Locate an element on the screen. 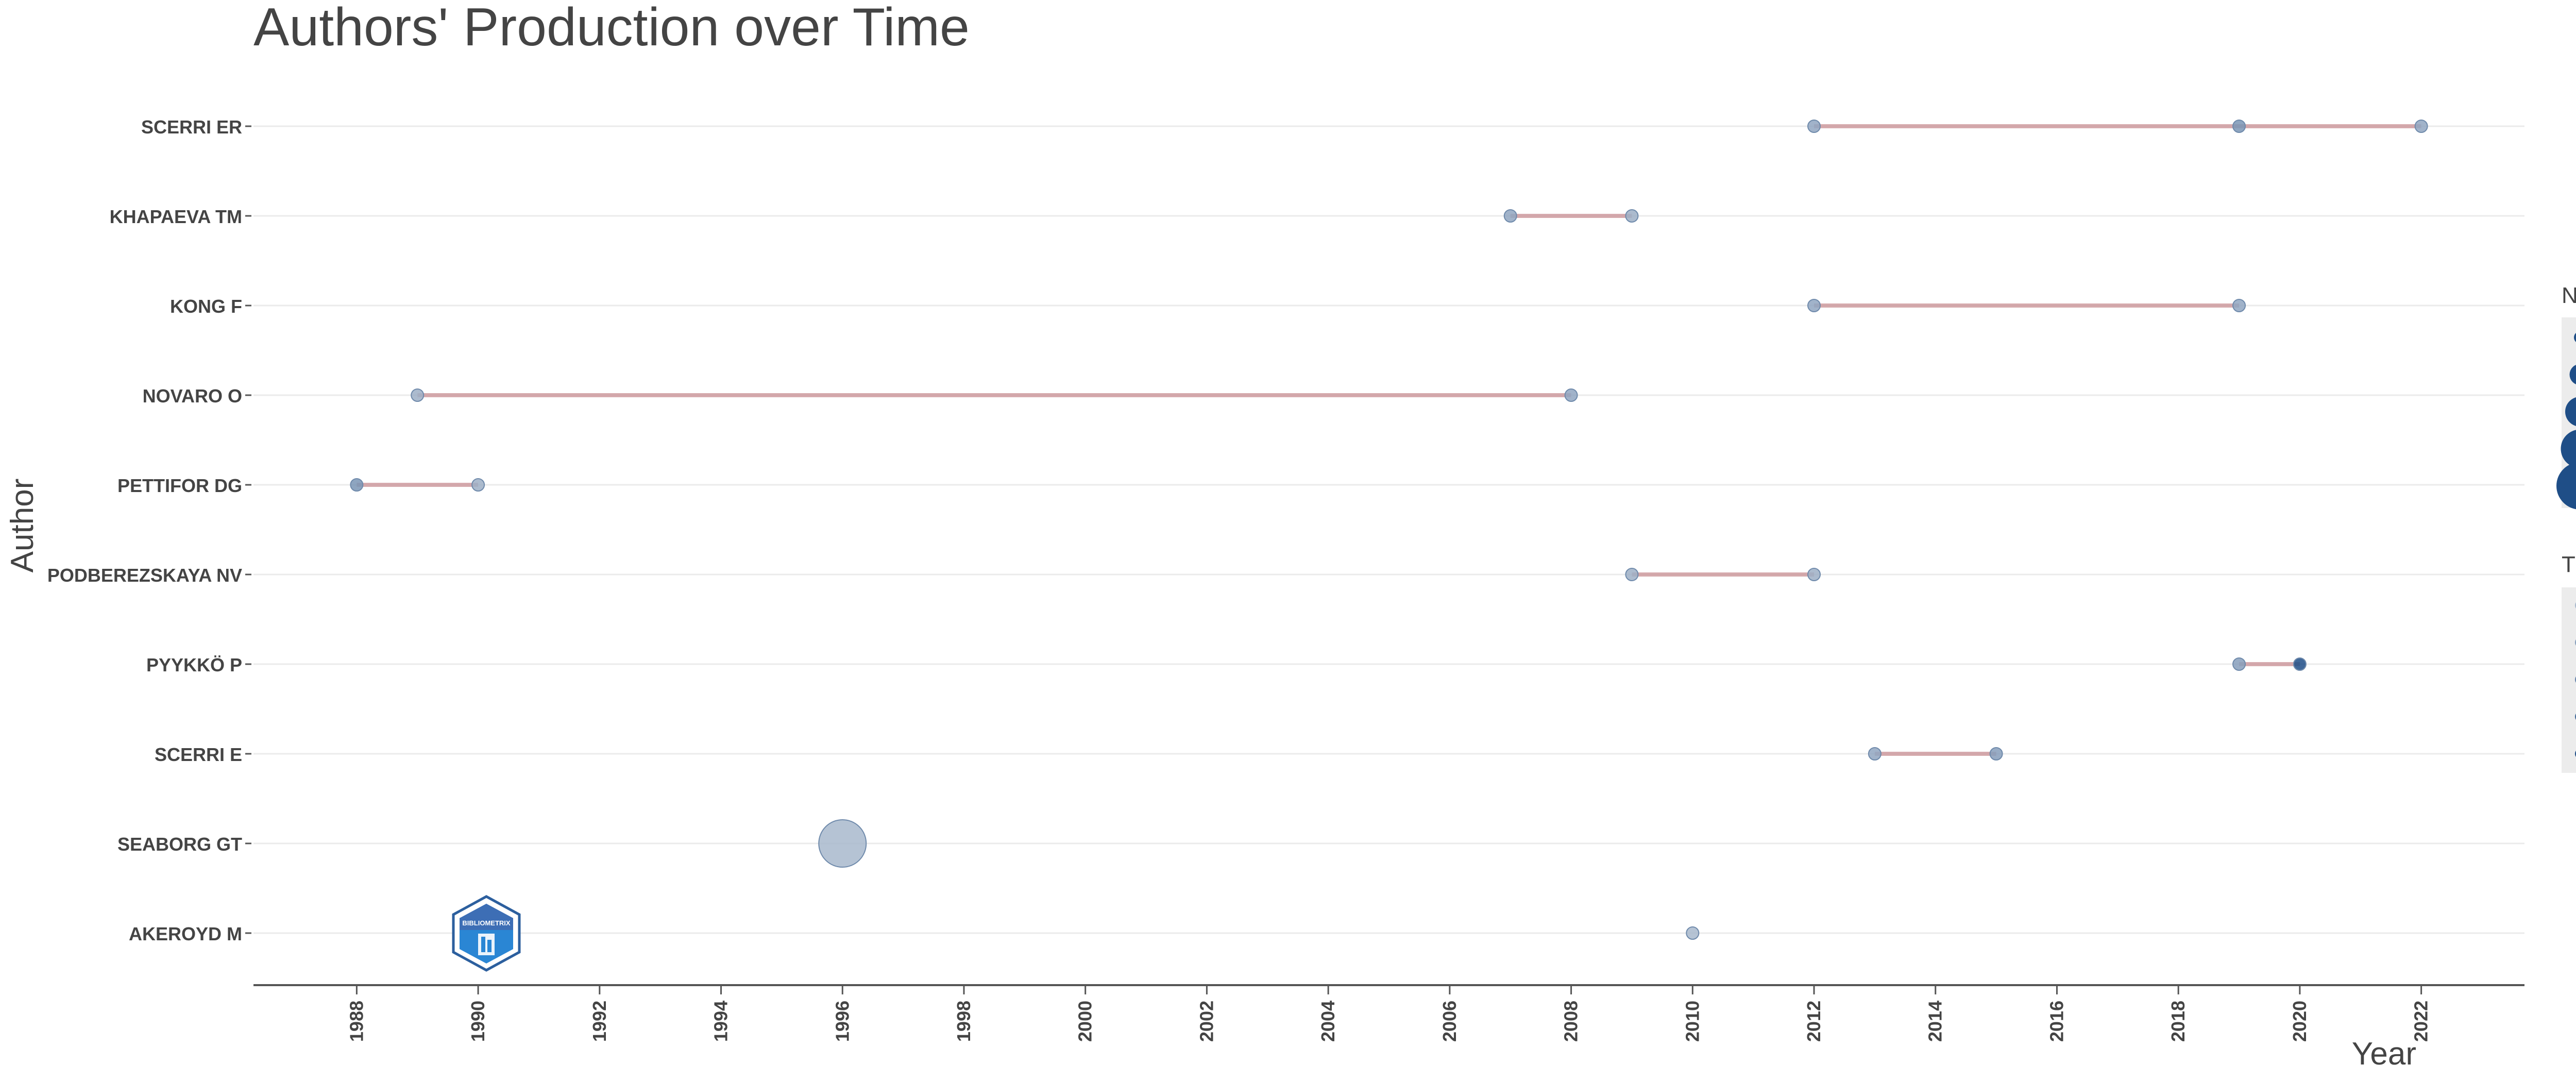 Image resolution: width=2576 pixels, height=1082 pixels. x-tick-label: 2008 is located at coordinates (1571, 1021).